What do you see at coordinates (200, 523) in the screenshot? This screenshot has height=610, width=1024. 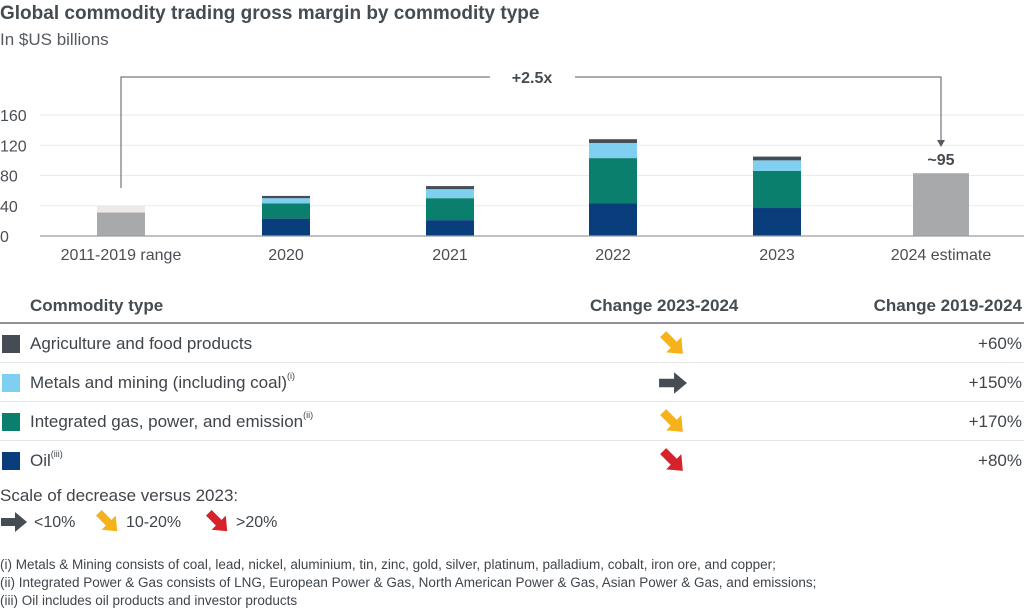 I see `scale-legend: <10% 10-20% >20%` at bounding box center [200, 523].